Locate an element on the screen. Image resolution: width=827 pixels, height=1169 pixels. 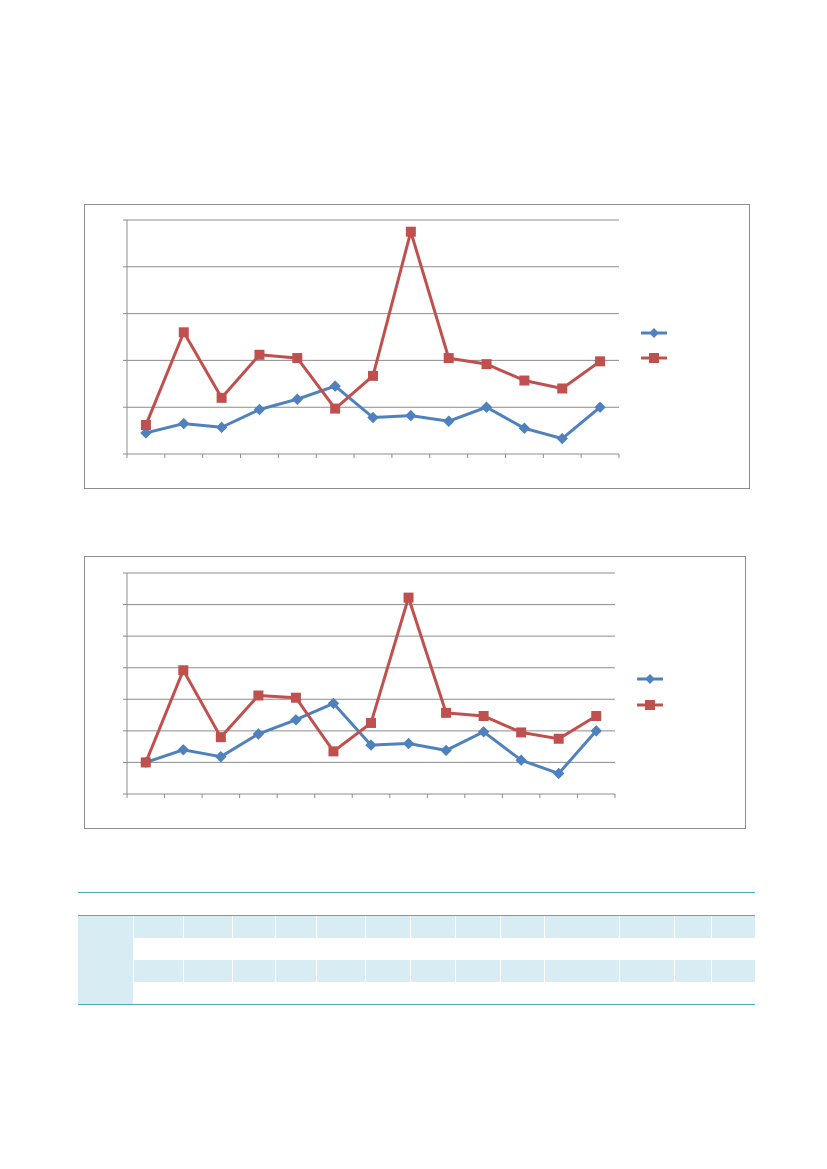
series-1-line is located at coordinates (371, 738).